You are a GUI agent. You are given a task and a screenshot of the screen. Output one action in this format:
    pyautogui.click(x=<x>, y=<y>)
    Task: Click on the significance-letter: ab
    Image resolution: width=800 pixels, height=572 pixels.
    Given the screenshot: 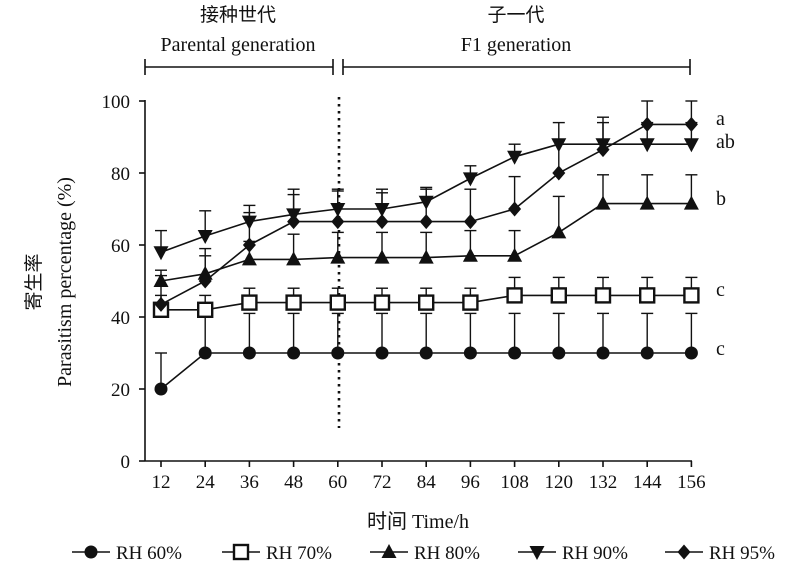 What is the action you would take?
    pyautogui.click(x=725, y=142)
    